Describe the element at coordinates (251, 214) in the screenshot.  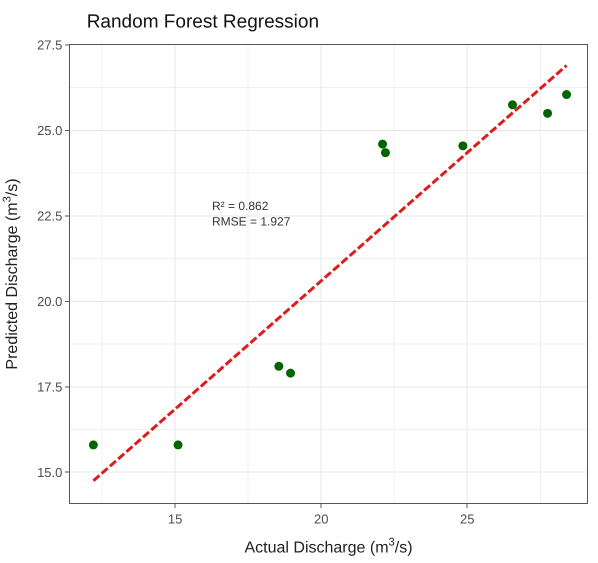
I see `annotation: R² = 0.862 RMSE = 1.927` at that location.